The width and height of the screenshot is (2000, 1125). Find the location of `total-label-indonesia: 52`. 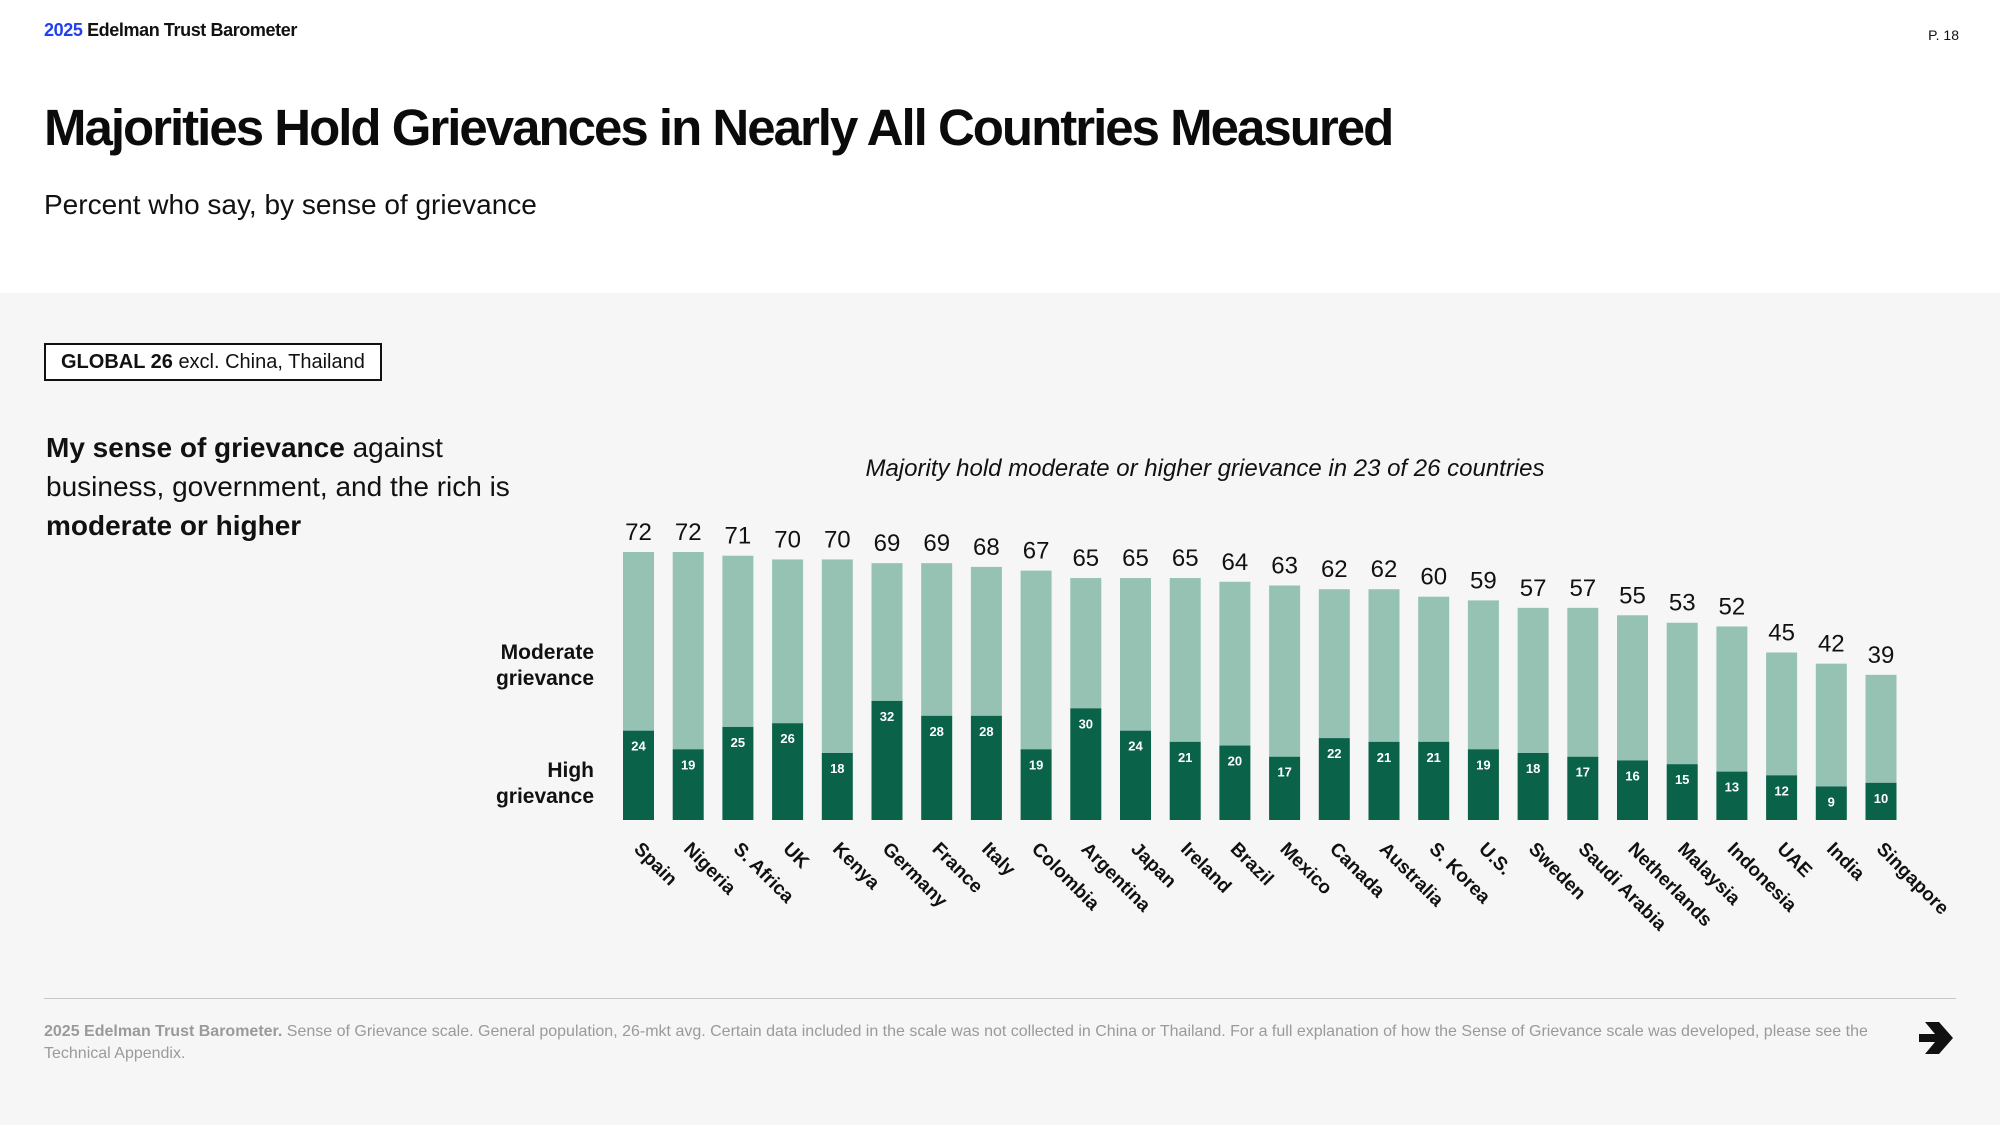

total-label-indonesia: 52 is located at coordinates (1732, 606).